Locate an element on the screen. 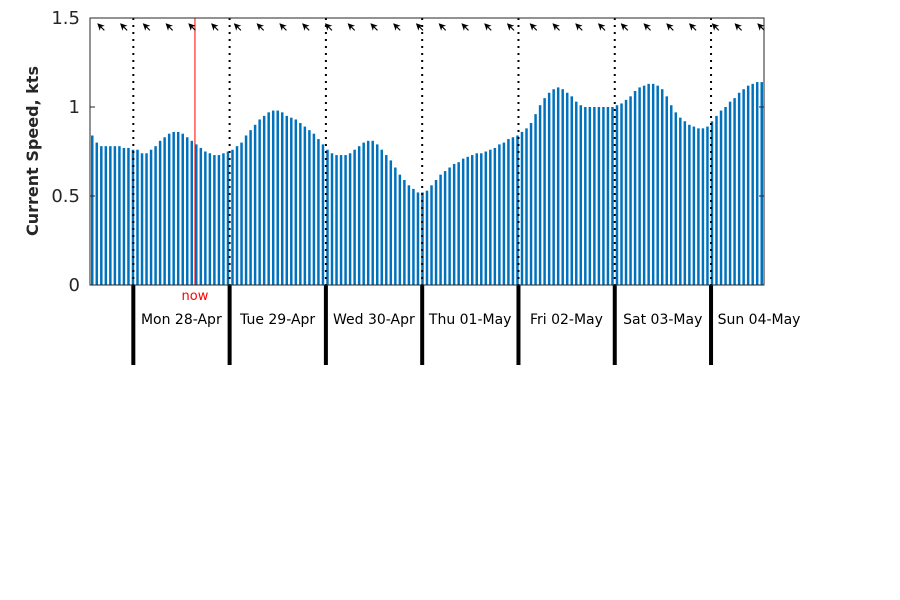  day-label: Fri 02-May is located at coordinates (566, 320).